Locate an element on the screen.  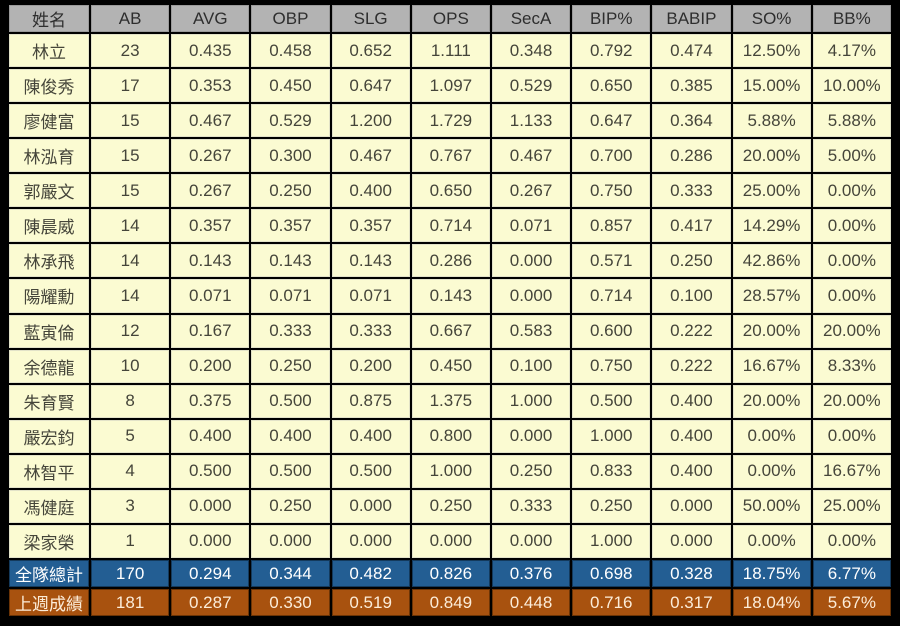
stat-cell: 0.652 is located at coordinates (370, 51).